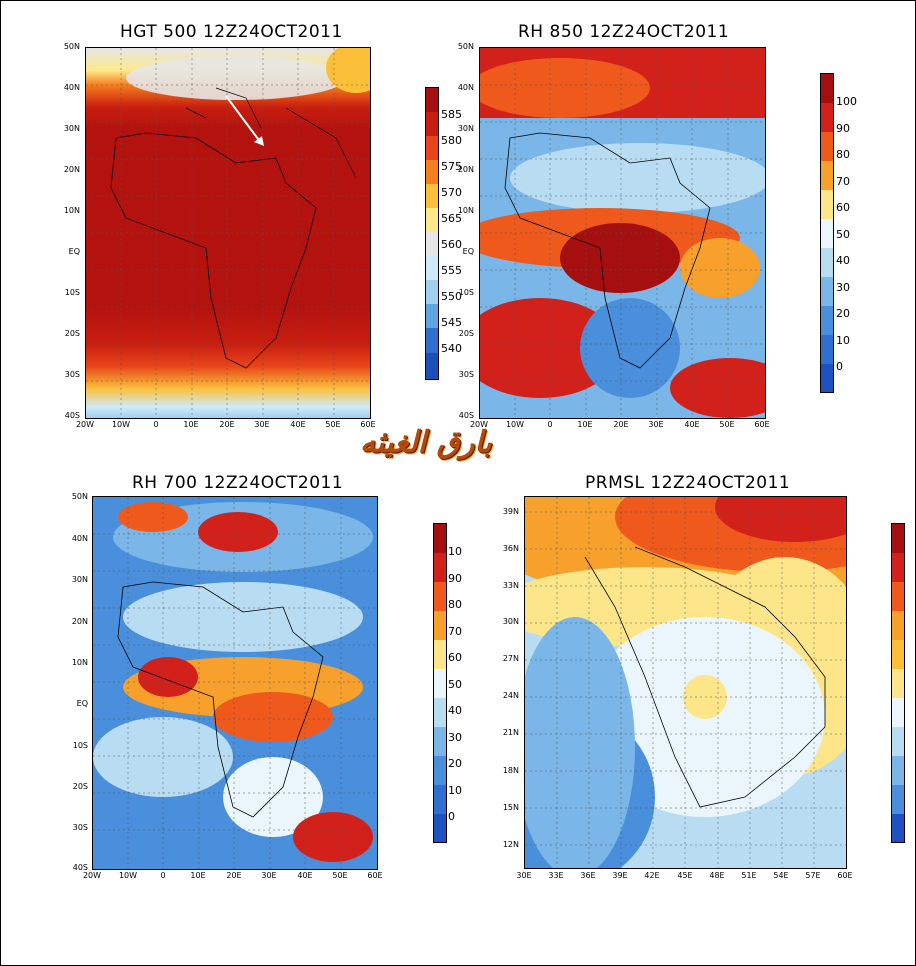 The image size is (916, 966). What do you see at coordinates (705, 677) in the screenshot?
I see `arabia-outline` at bounding box center [705, 677].